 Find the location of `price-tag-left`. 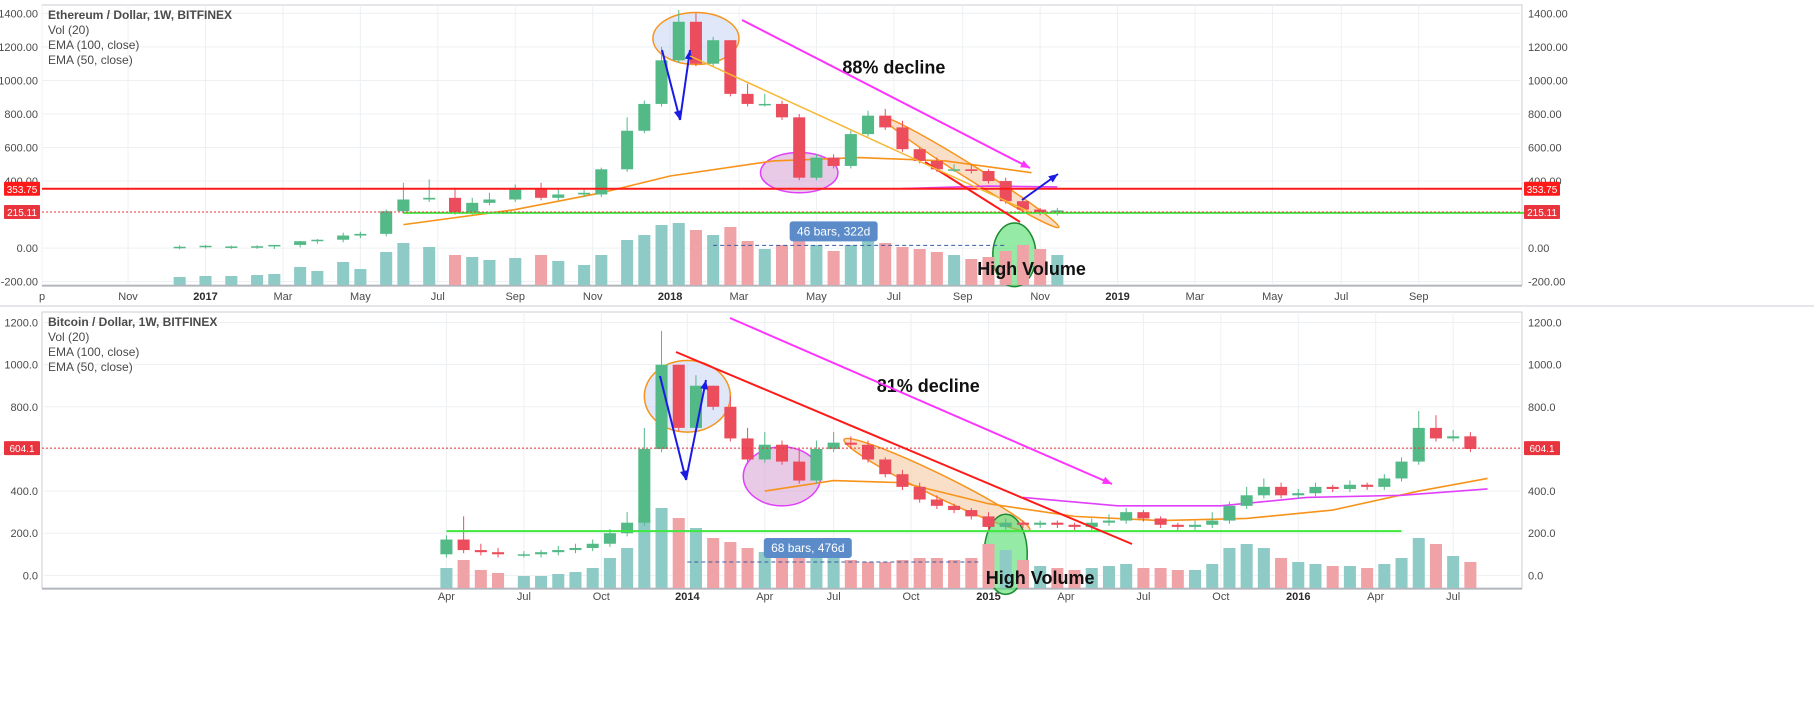

price-tag-left is located at coordinates (22, 188).